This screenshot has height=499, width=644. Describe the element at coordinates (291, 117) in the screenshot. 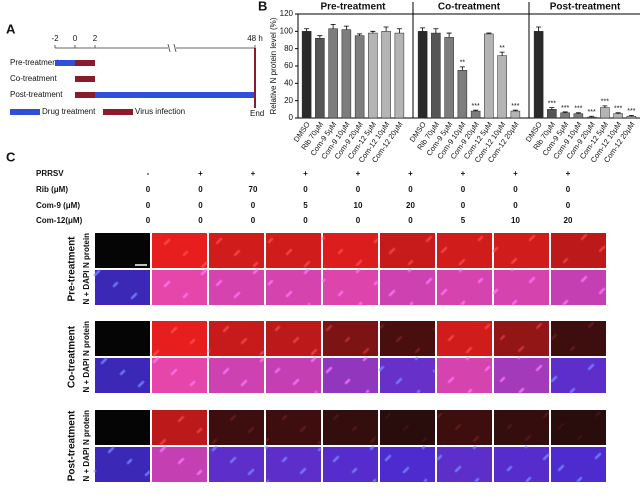

I see `y-tick-label: 0` at that location.